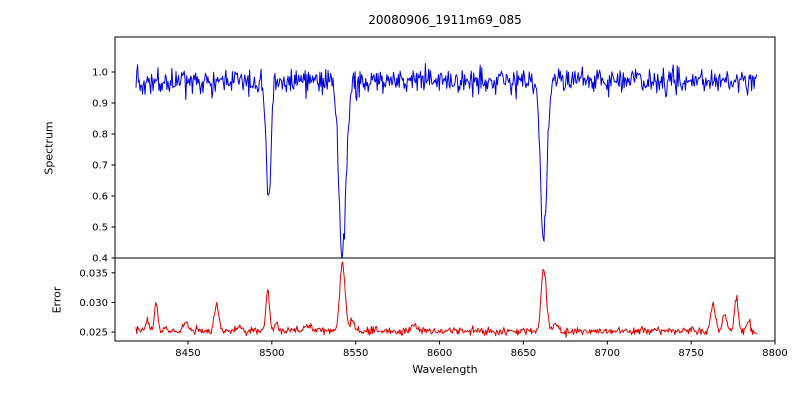  Describe the element at coordinates (690, 353) in the screenshot. I see `x-tick-label: 8750` at that location.